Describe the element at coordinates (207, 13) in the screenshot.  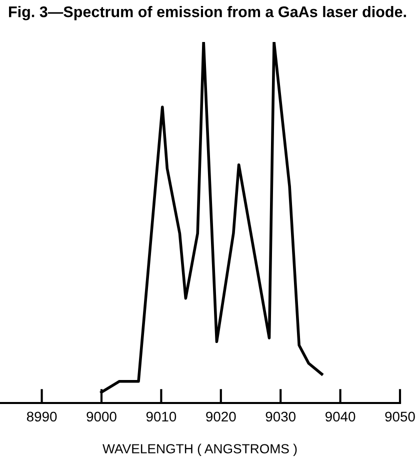
I see `chart-title: Fig. 3—Spectrum of emission from a GaAs laser diode.` at that location.